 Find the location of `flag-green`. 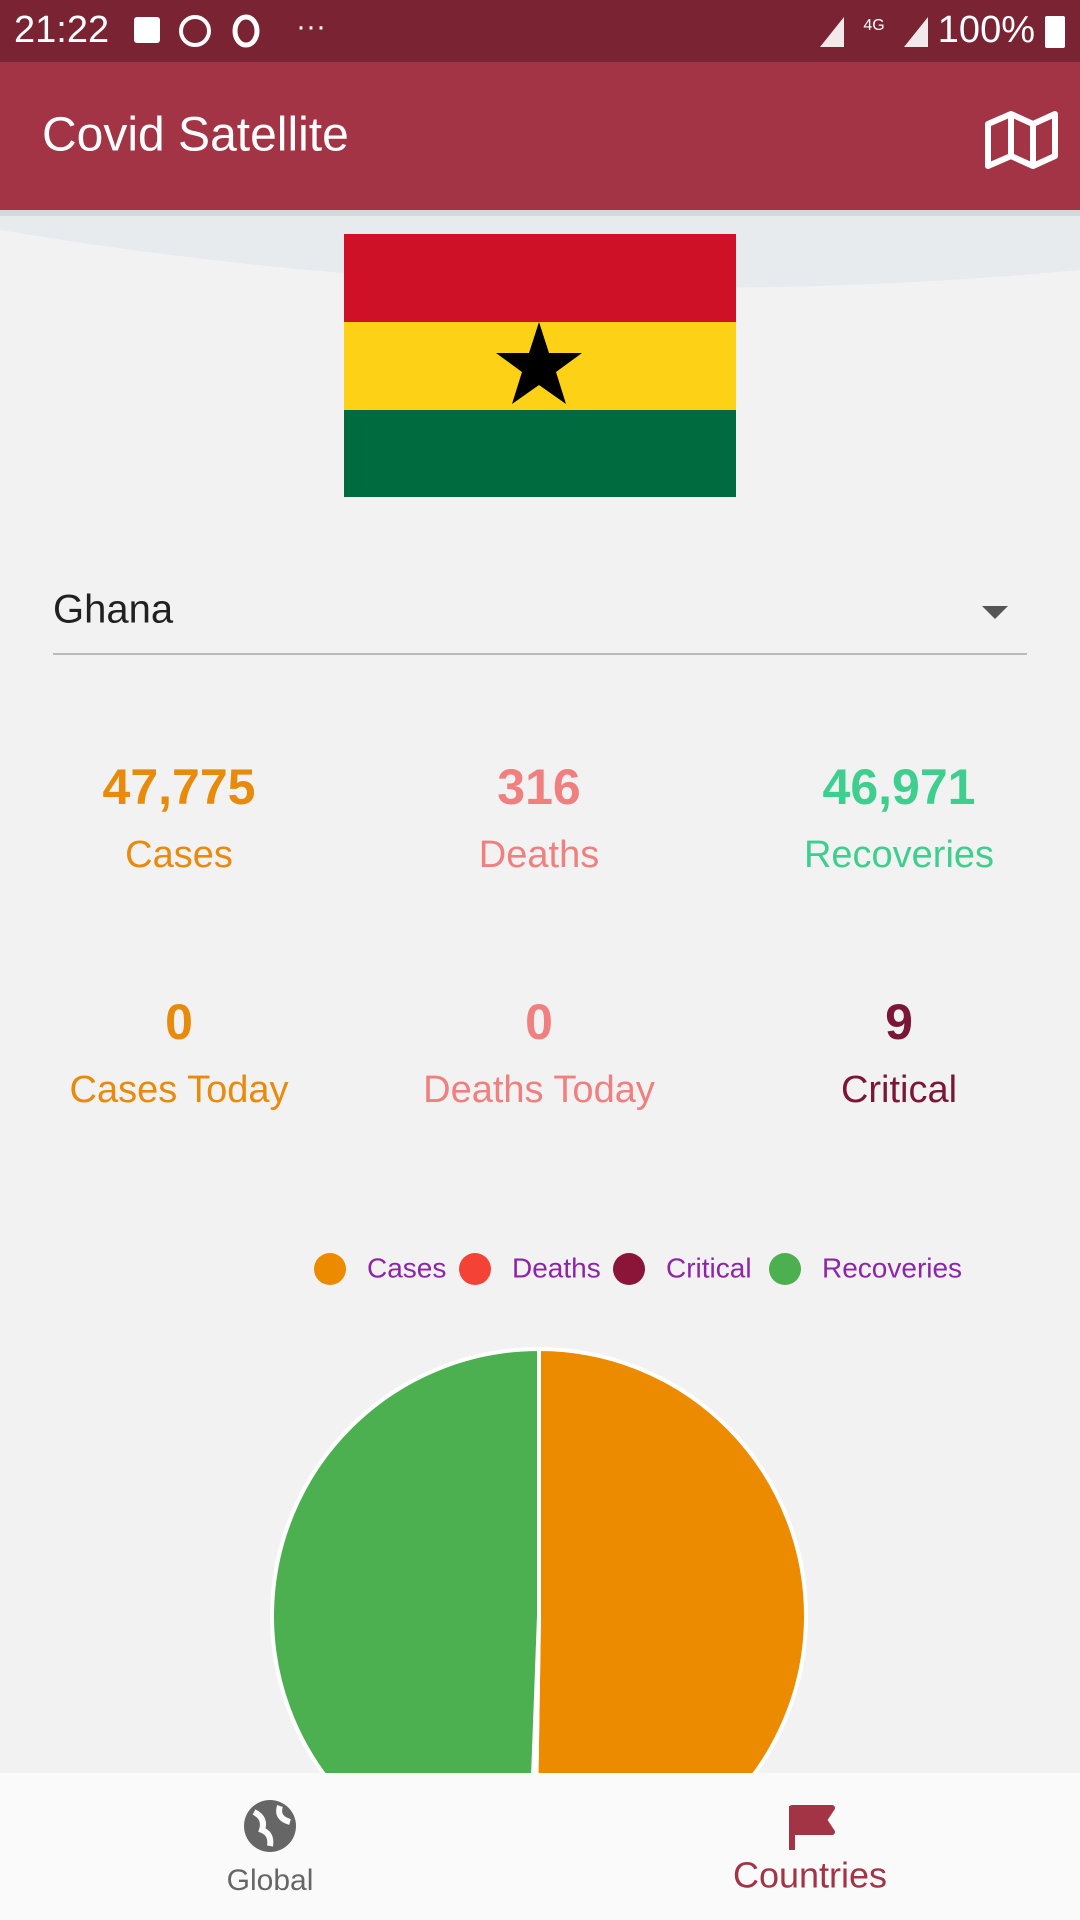

flag-green is located at coordinates (540, 453).